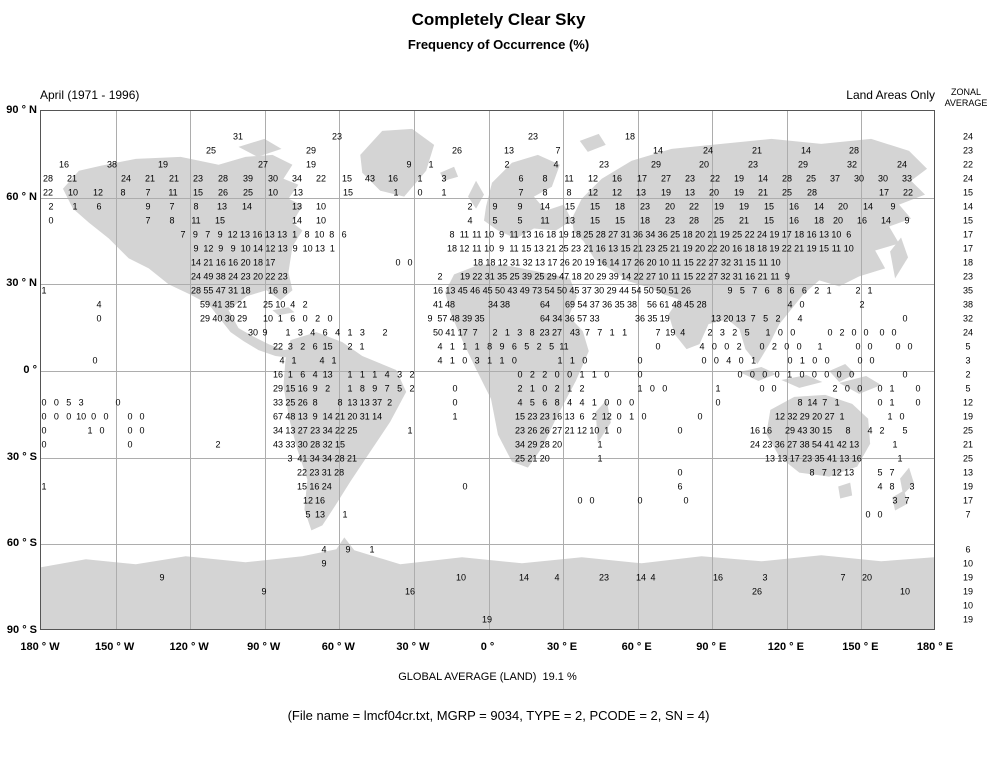 This screenshot has width=997, height=760. I want to click on x-tick-label: 120 ° E, so click(785, 647).